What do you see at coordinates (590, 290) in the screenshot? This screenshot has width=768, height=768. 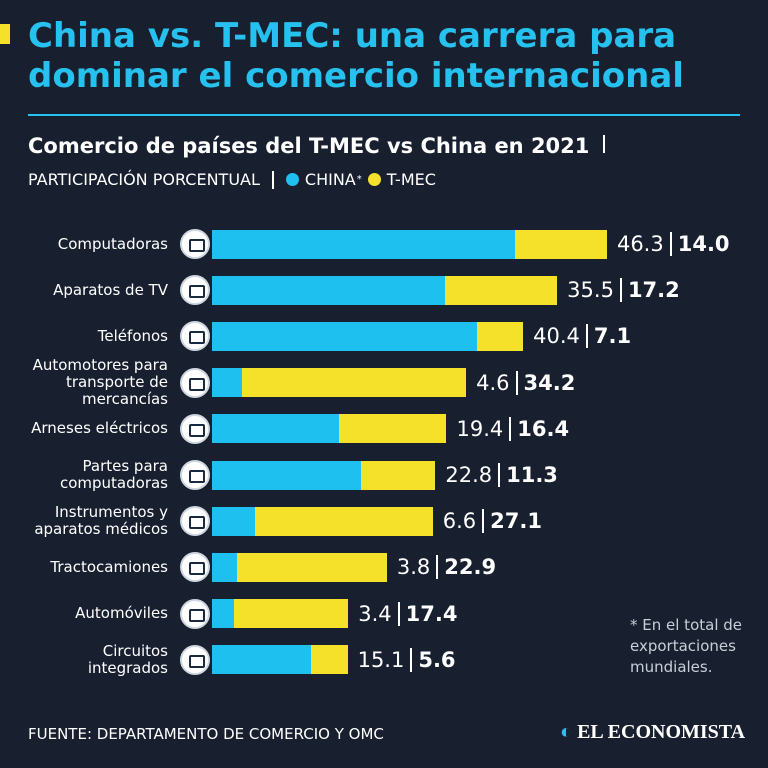 I see `value-label: 35.5` at bounding box center [590, 290].